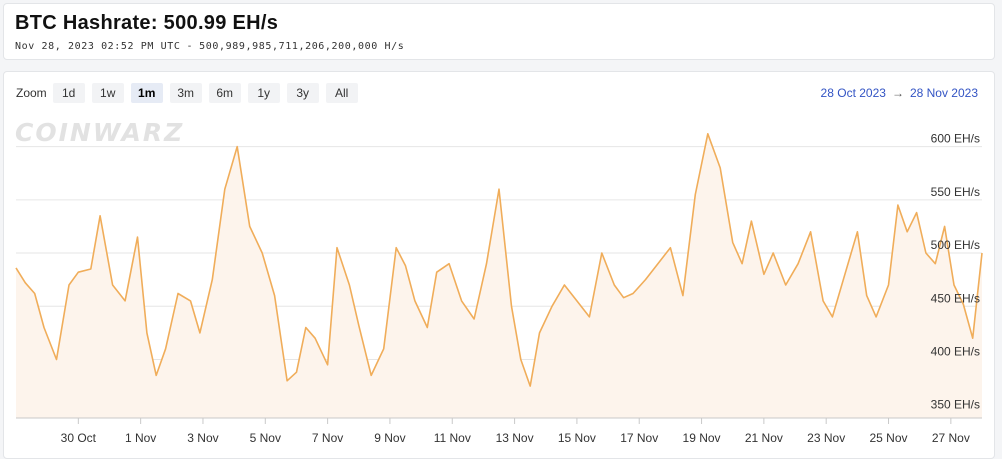 Image resolution: width=1002 pixels, height=459 pixels. I want to click on x-tick-label: 15 Nov, so click(577, 438).